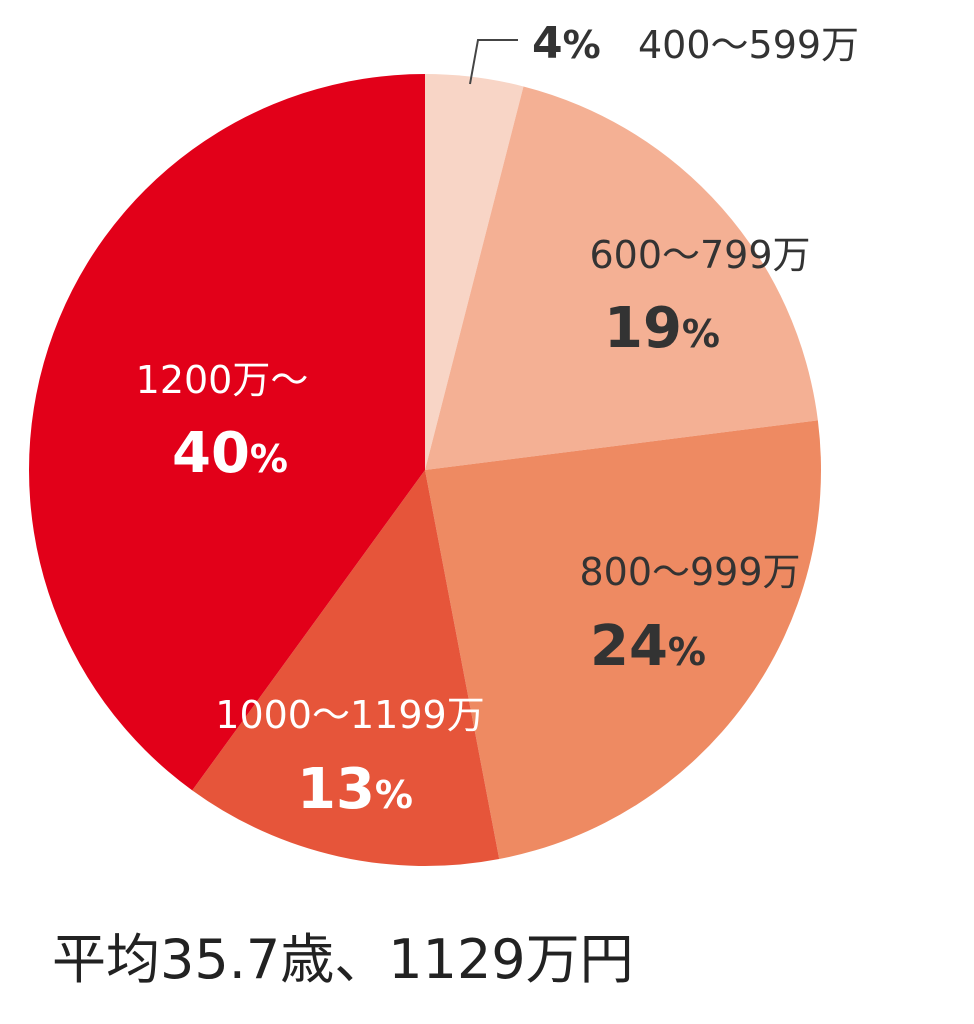 Image resolution: width=974 pixels, height=1024 pixels. I want to click on slice-range-label-5: 1200万〜, so click(222, 380).